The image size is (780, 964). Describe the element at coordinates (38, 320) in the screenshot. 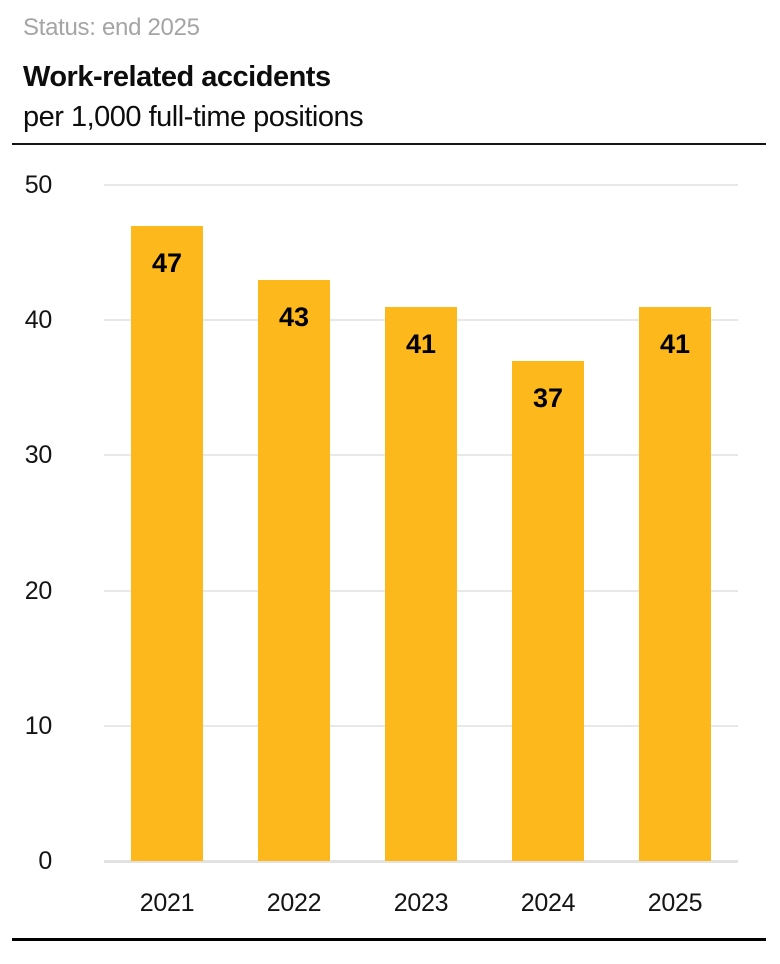

I see `y-axis-label-40: 40` at that location.